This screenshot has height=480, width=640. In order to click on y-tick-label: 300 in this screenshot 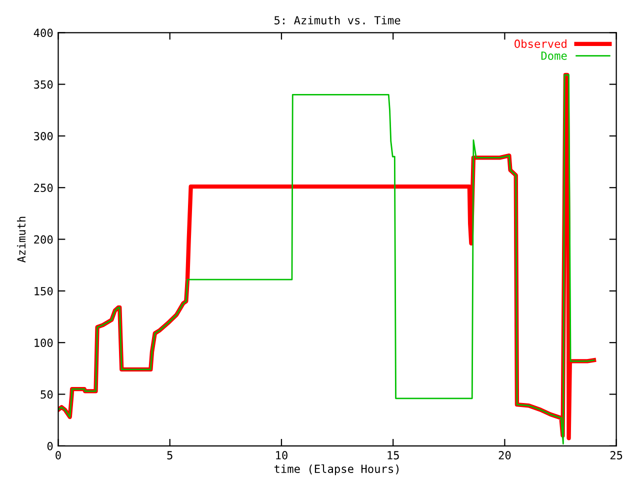, I will do `click(43, 136)`.